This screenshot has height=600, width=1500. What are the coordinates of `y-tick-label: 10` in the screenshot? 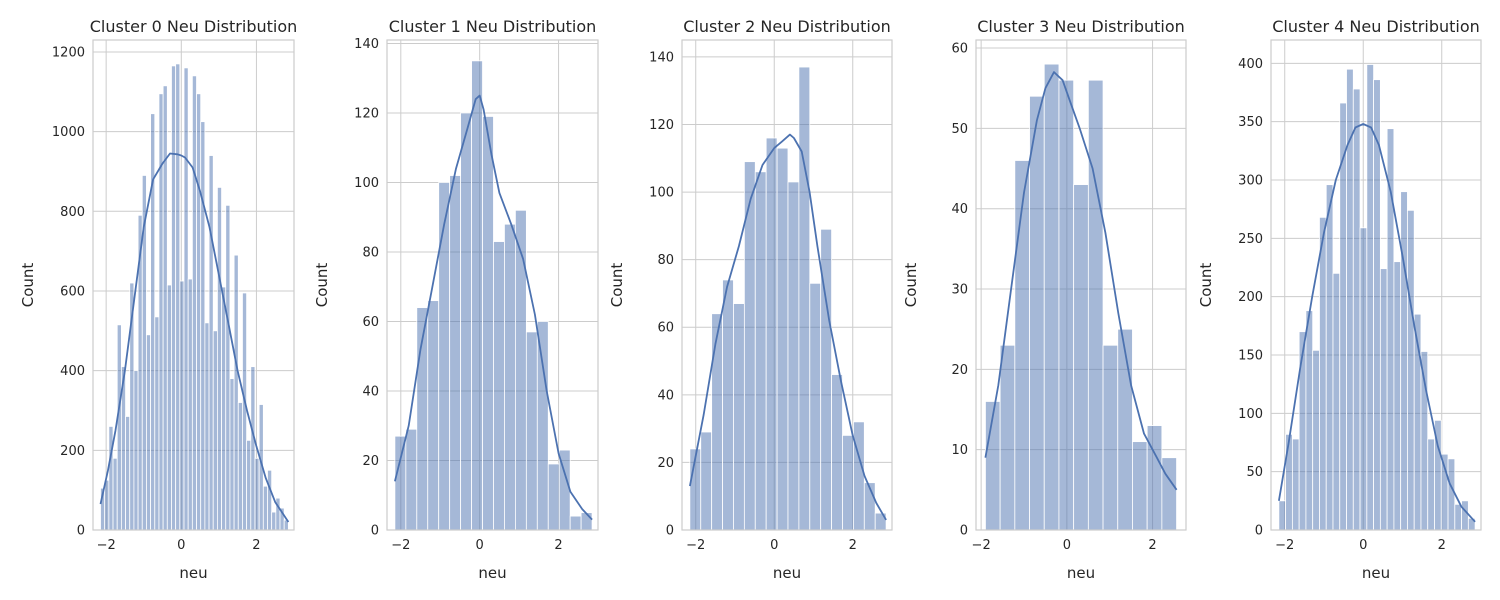 It's located at (959, 450).